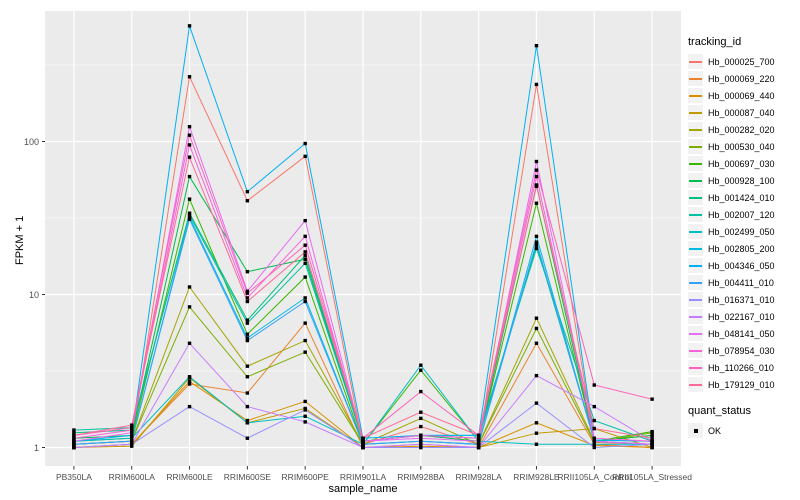  What do you see at coordinates (743, 333) in the screenshot?
I see `legend-item: Hb_048141_050` at bounding box center [743, 333].